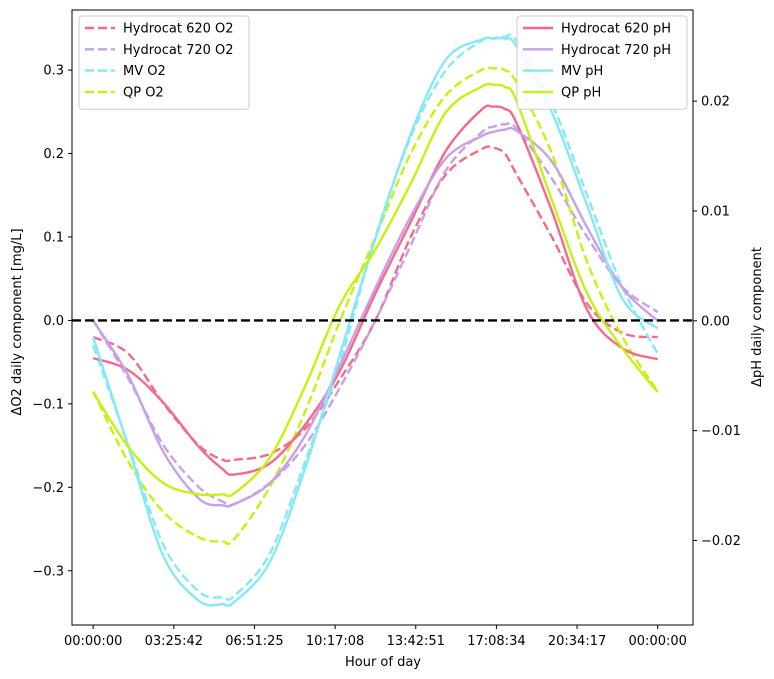 Image resolution: width=774 pixels, height=679 pixels. What do you see at coordinates (48, 488) in the screenshot?
I see `y-left-tick-label: −0.2` at bounding box center [48, 488].